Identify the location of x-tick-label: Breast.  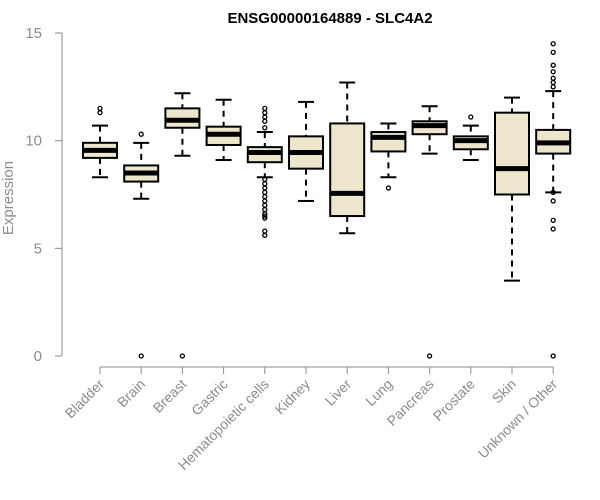
(170, 396).